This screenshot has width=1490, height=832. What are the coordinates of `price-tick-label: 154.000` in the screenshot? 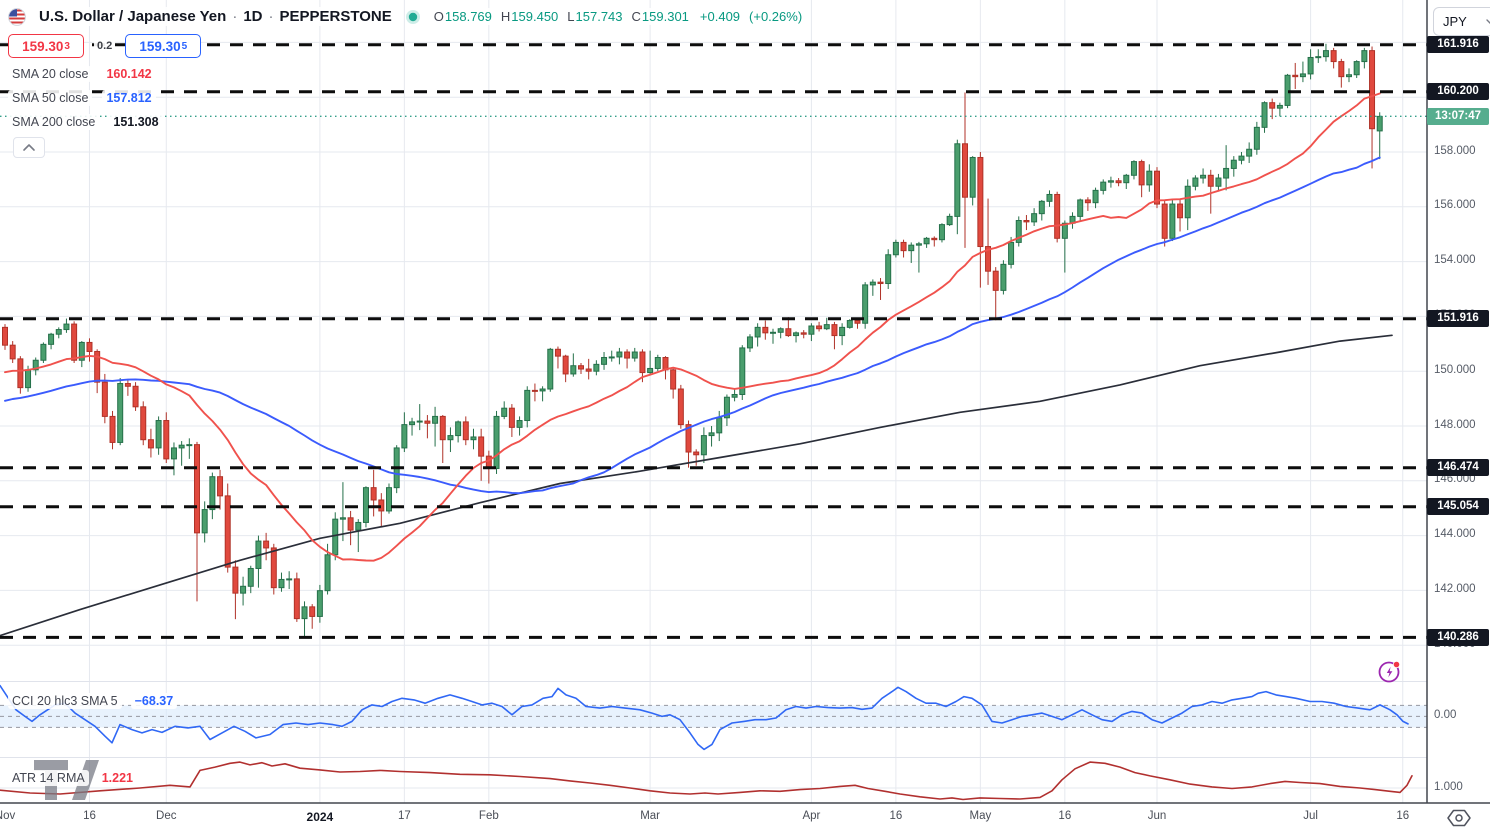 It's located at (1455, 260).